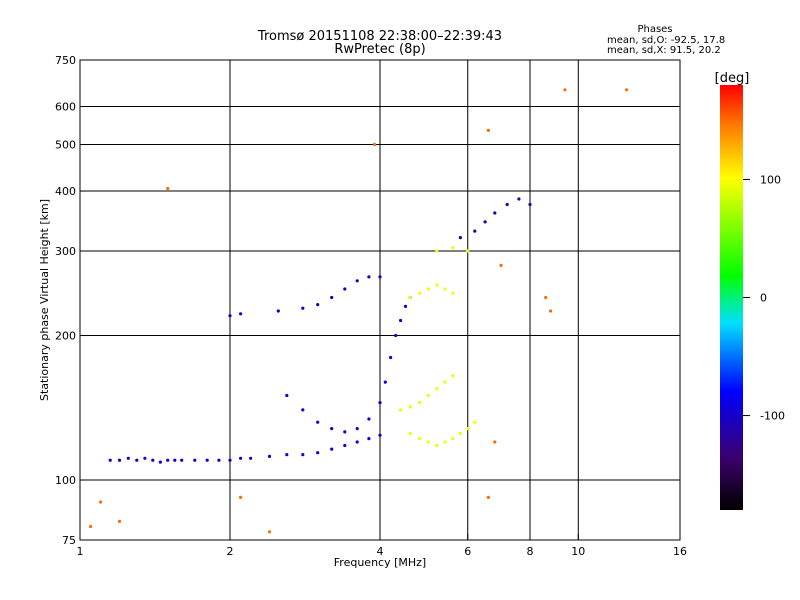 The width and height of the screenshot is (800, 600). Describe the element at coordinates (44, 300) in the screenshot. I see `y-axis-title: Stationary phase Virtual Height [km]` at that location.